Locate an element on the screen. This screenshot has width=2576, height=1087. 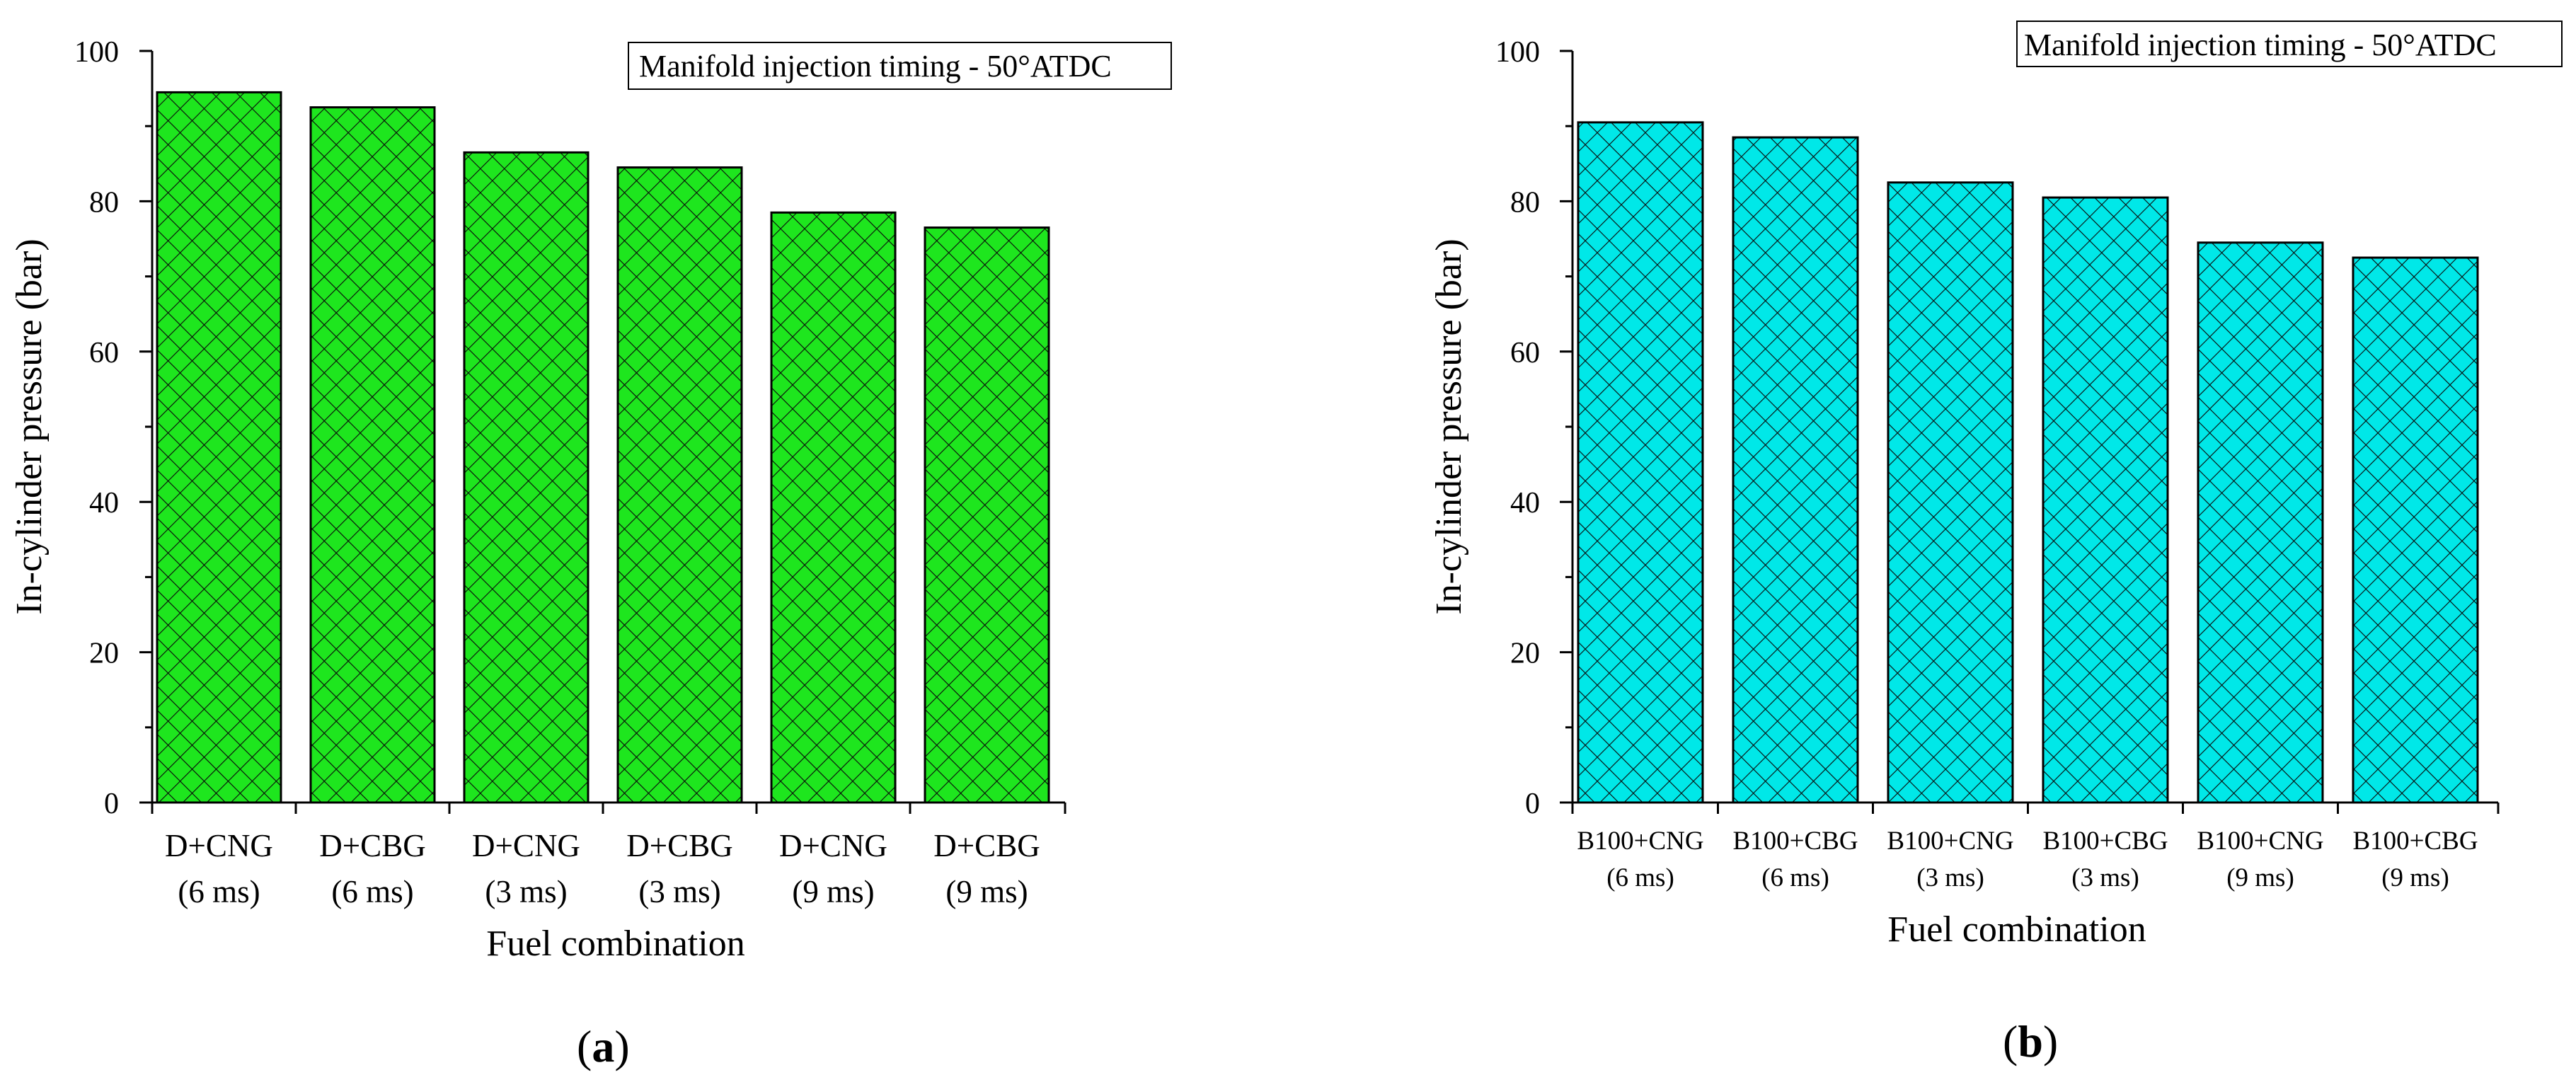
panel-label-letter: b is located at coordinates (2031, 1041).